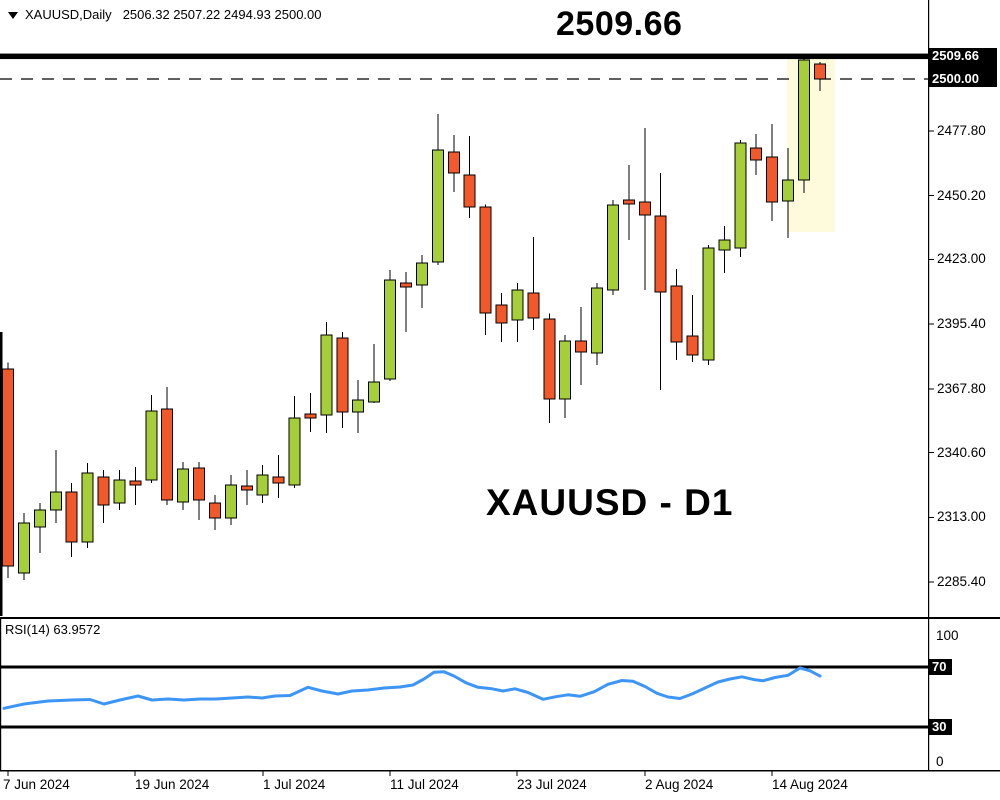 The image size is (1000, 800). I want to click on current-price-badge: 2500.00, so click(963, 79).